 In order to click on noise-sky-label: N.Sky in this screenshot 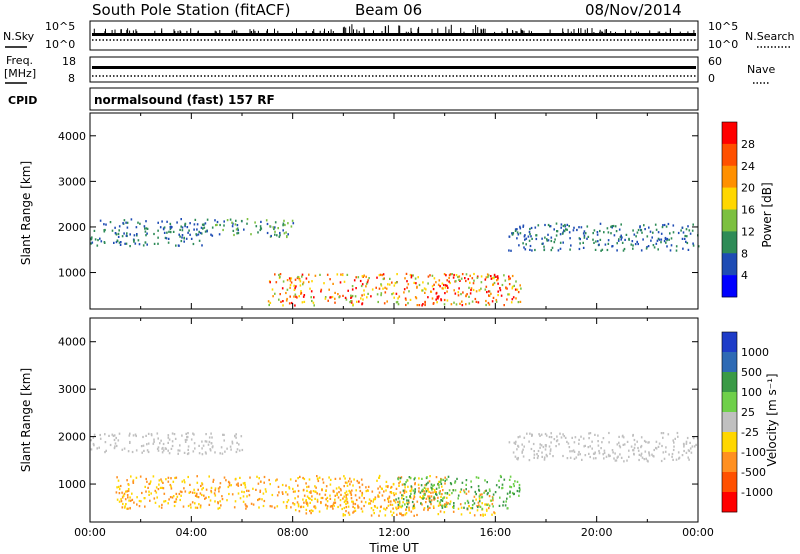, I will do `click(19, 36)`.